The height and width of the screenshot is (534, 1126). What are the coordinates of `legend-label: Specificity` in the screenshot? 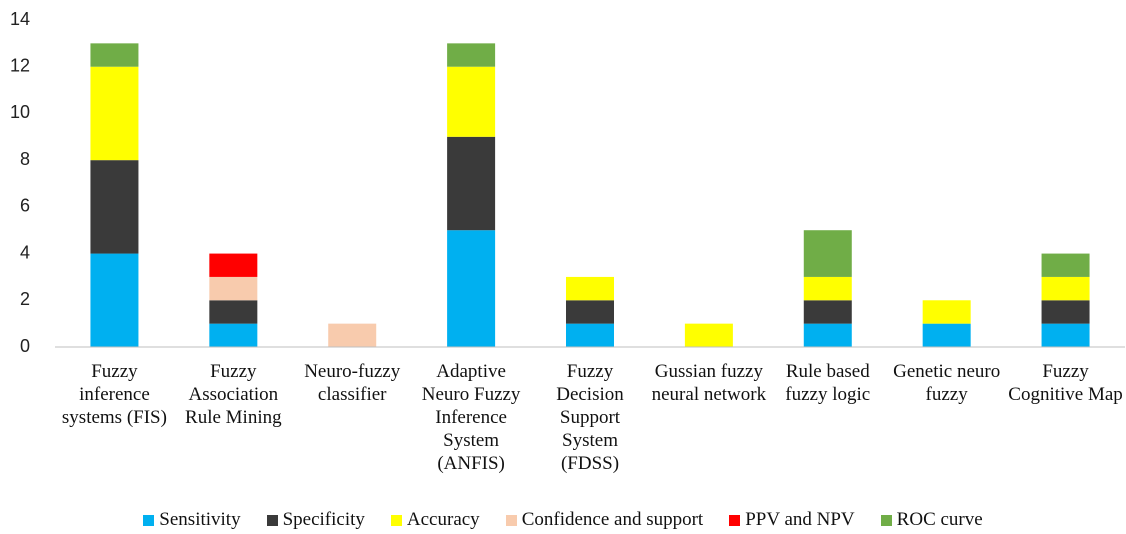 It's located at (323, 519).